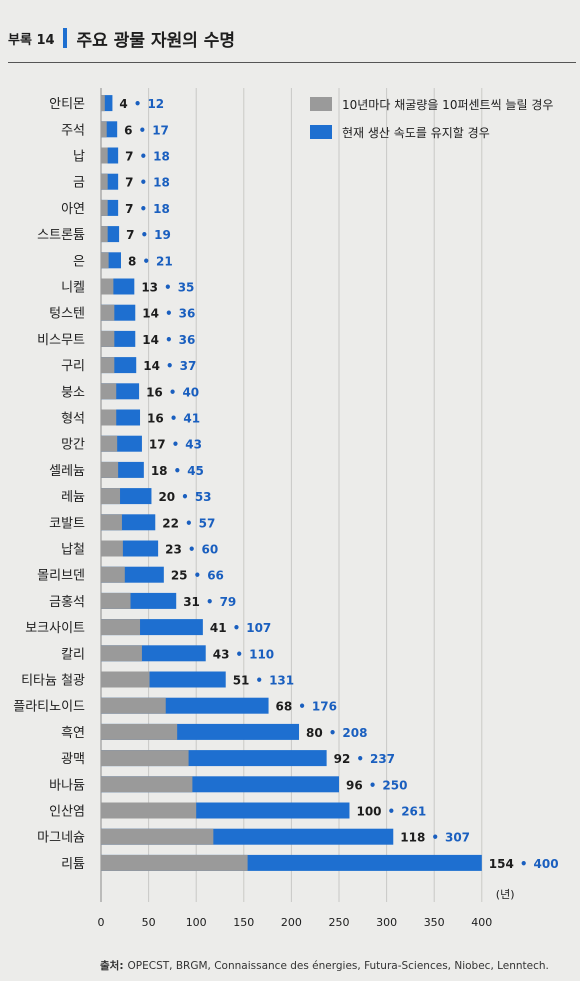 Image resolution: width=580 pixels, height=981 pixels. What do you see at coordinates (546, 864) in the screenshot?
I see `value-label-current: 400` at bounding box center [546, 864].